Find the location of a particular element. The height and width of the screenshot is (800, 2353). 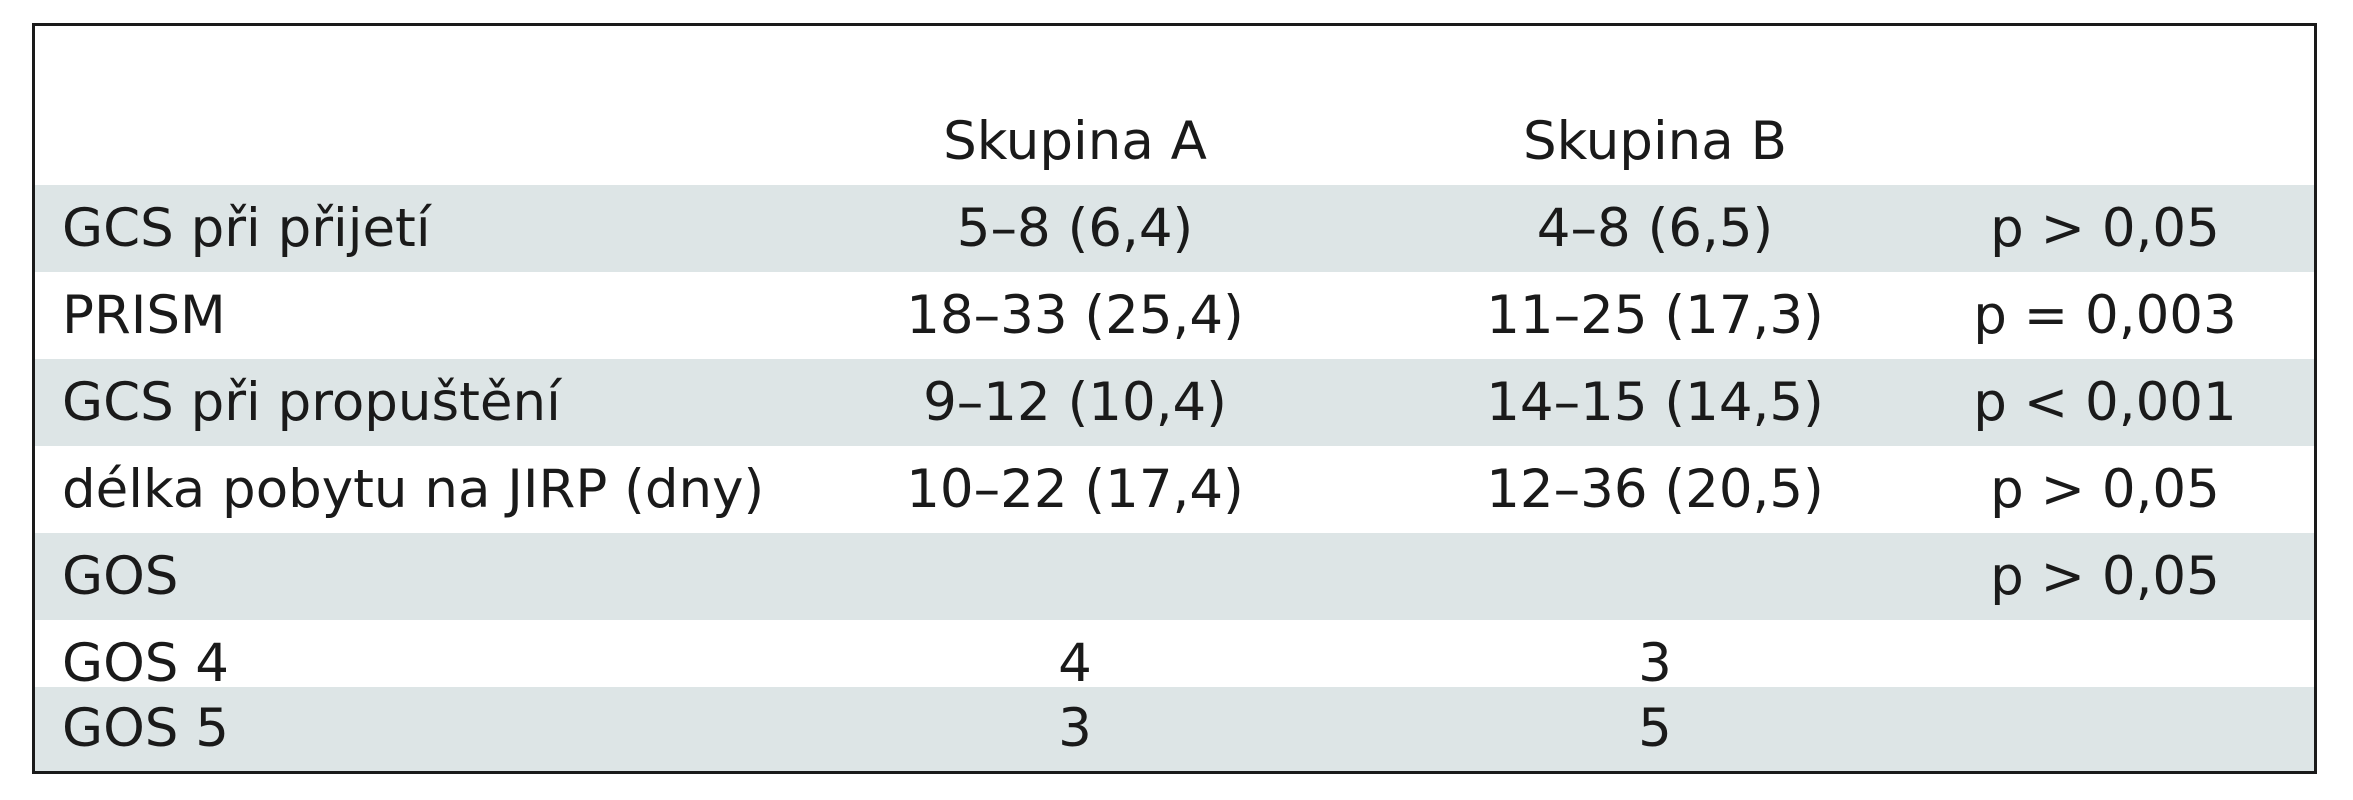

table-row: GOS 4 4 3 is located at coordinates (1174, 663).